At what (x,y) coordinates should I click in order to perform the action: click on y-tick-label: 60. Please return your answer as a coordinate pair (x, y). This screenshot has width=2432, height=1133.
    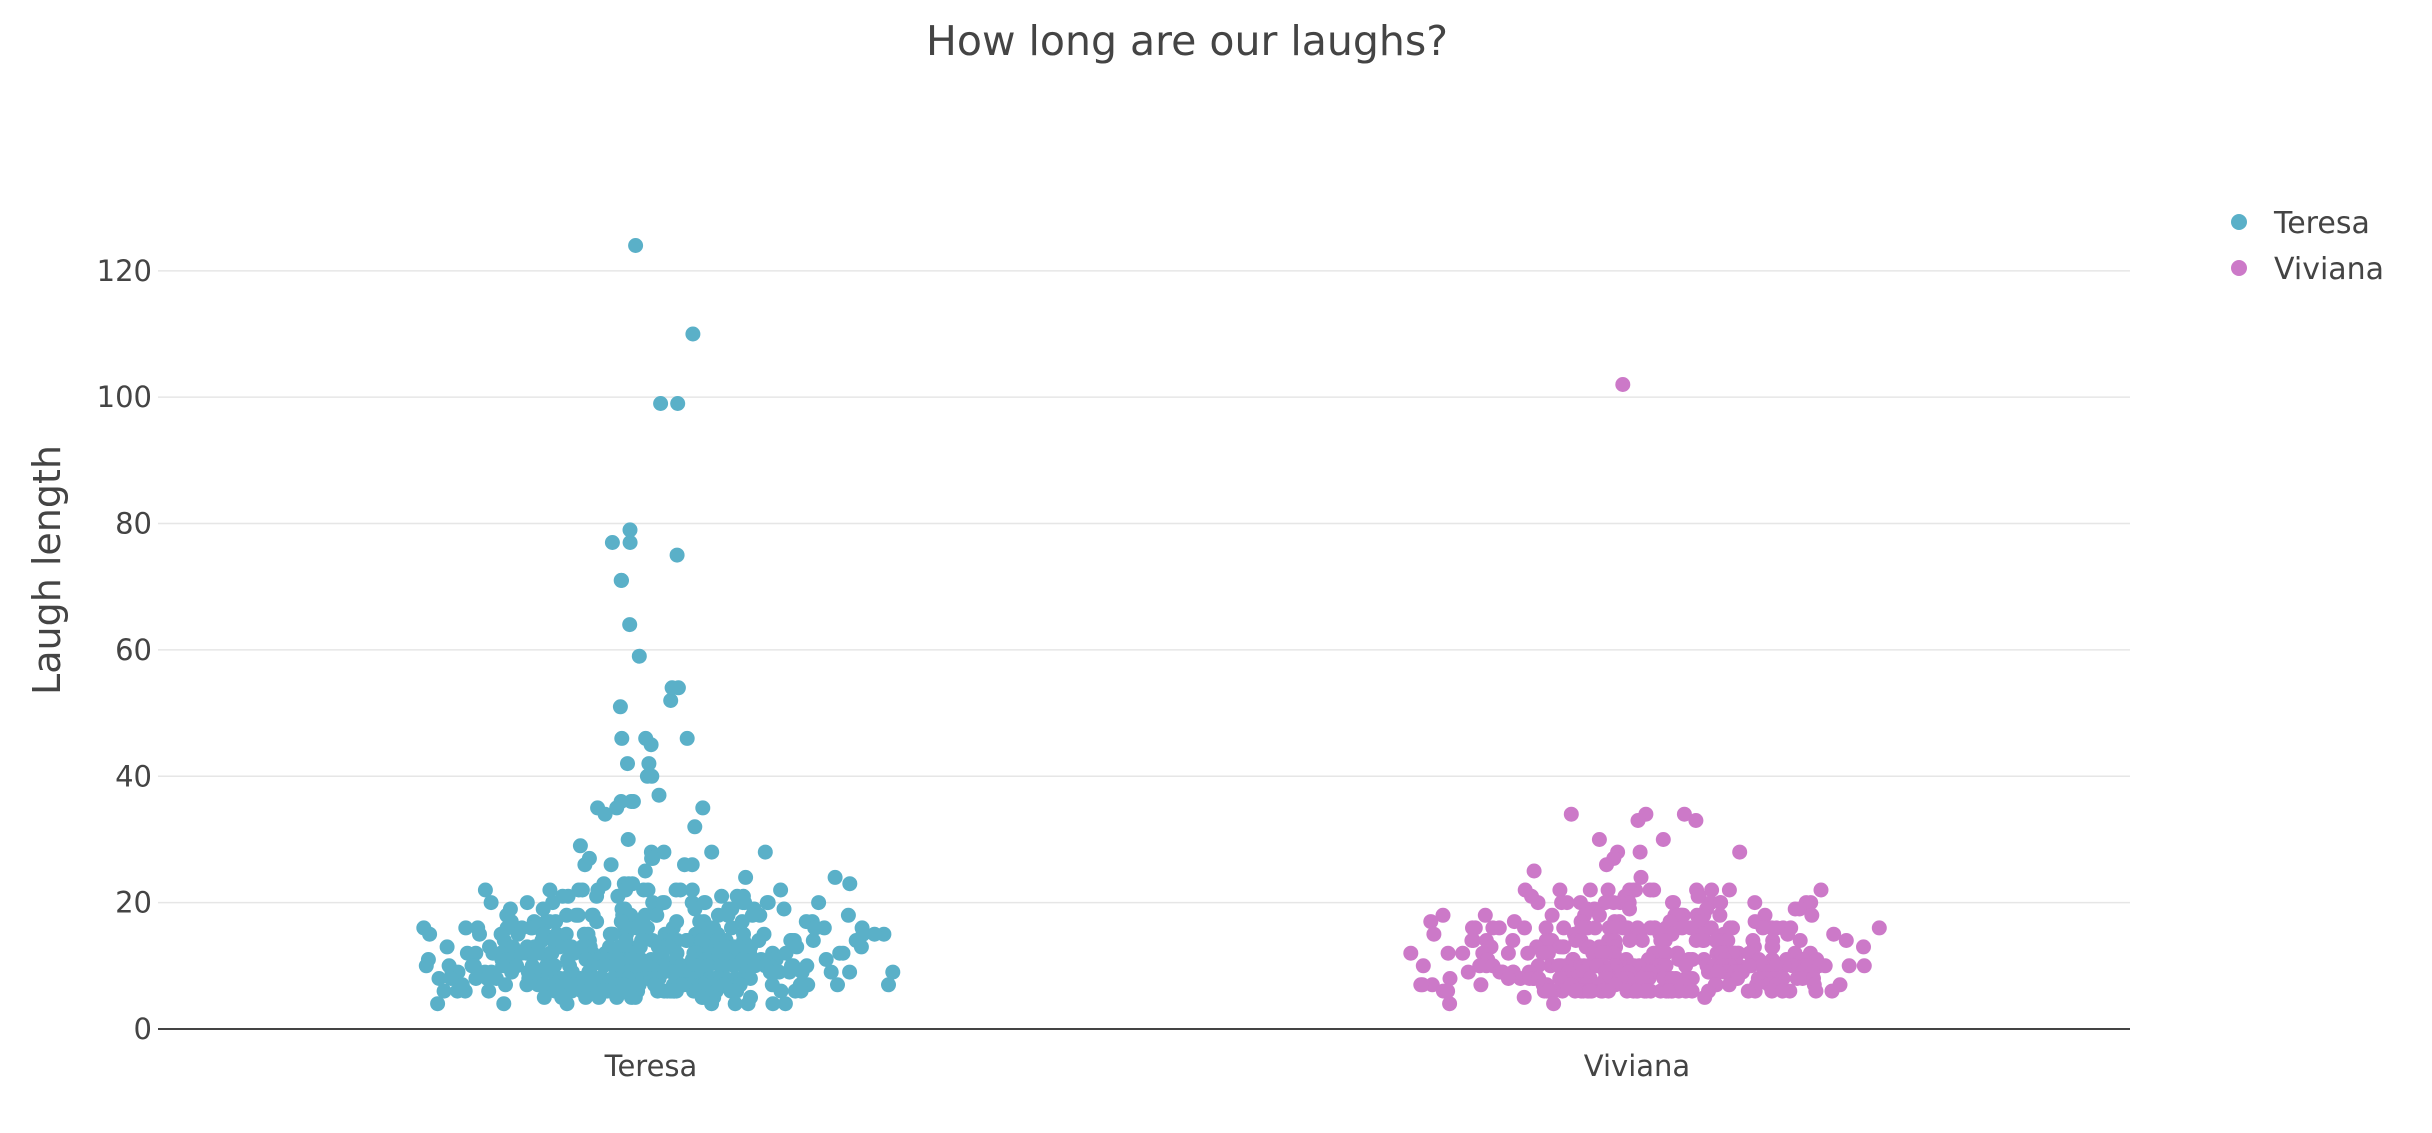
    Looking at the image, I should click on (133, 650).